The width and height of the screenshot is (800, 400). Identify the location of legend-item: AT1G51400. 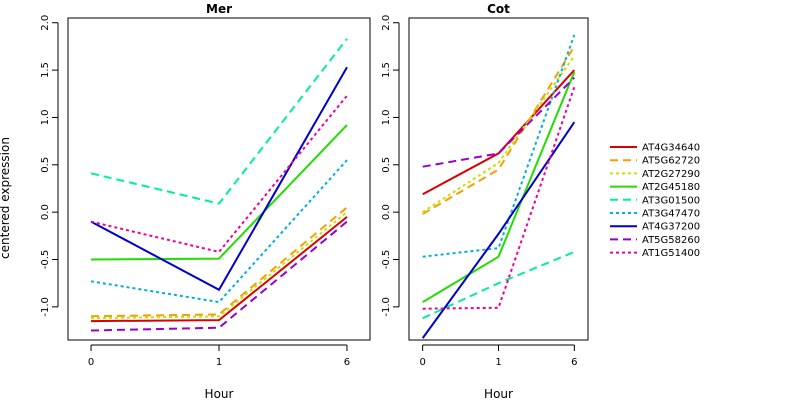
(655, 253).